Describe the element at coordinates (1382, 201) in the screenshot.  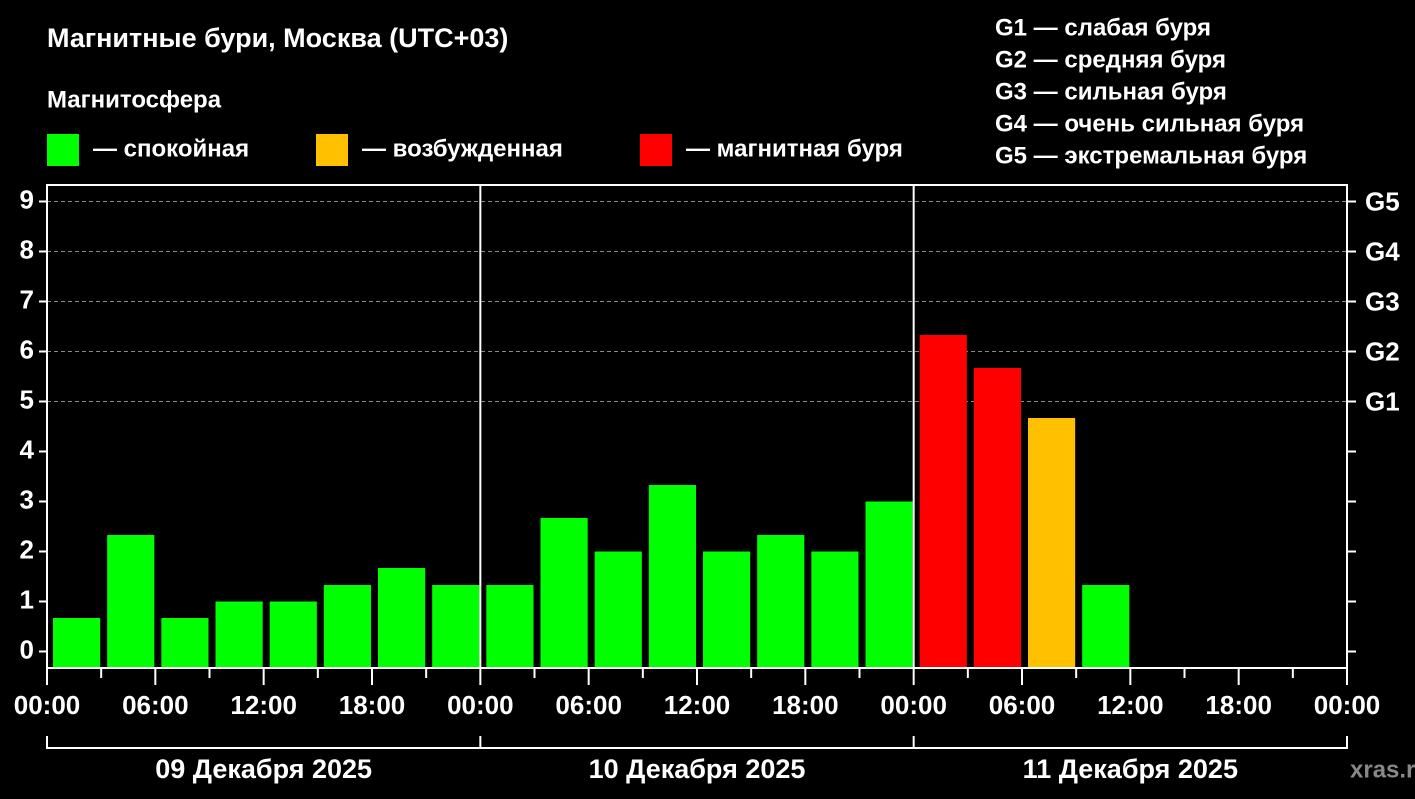
I see `right-tick-label: G5` at that location.